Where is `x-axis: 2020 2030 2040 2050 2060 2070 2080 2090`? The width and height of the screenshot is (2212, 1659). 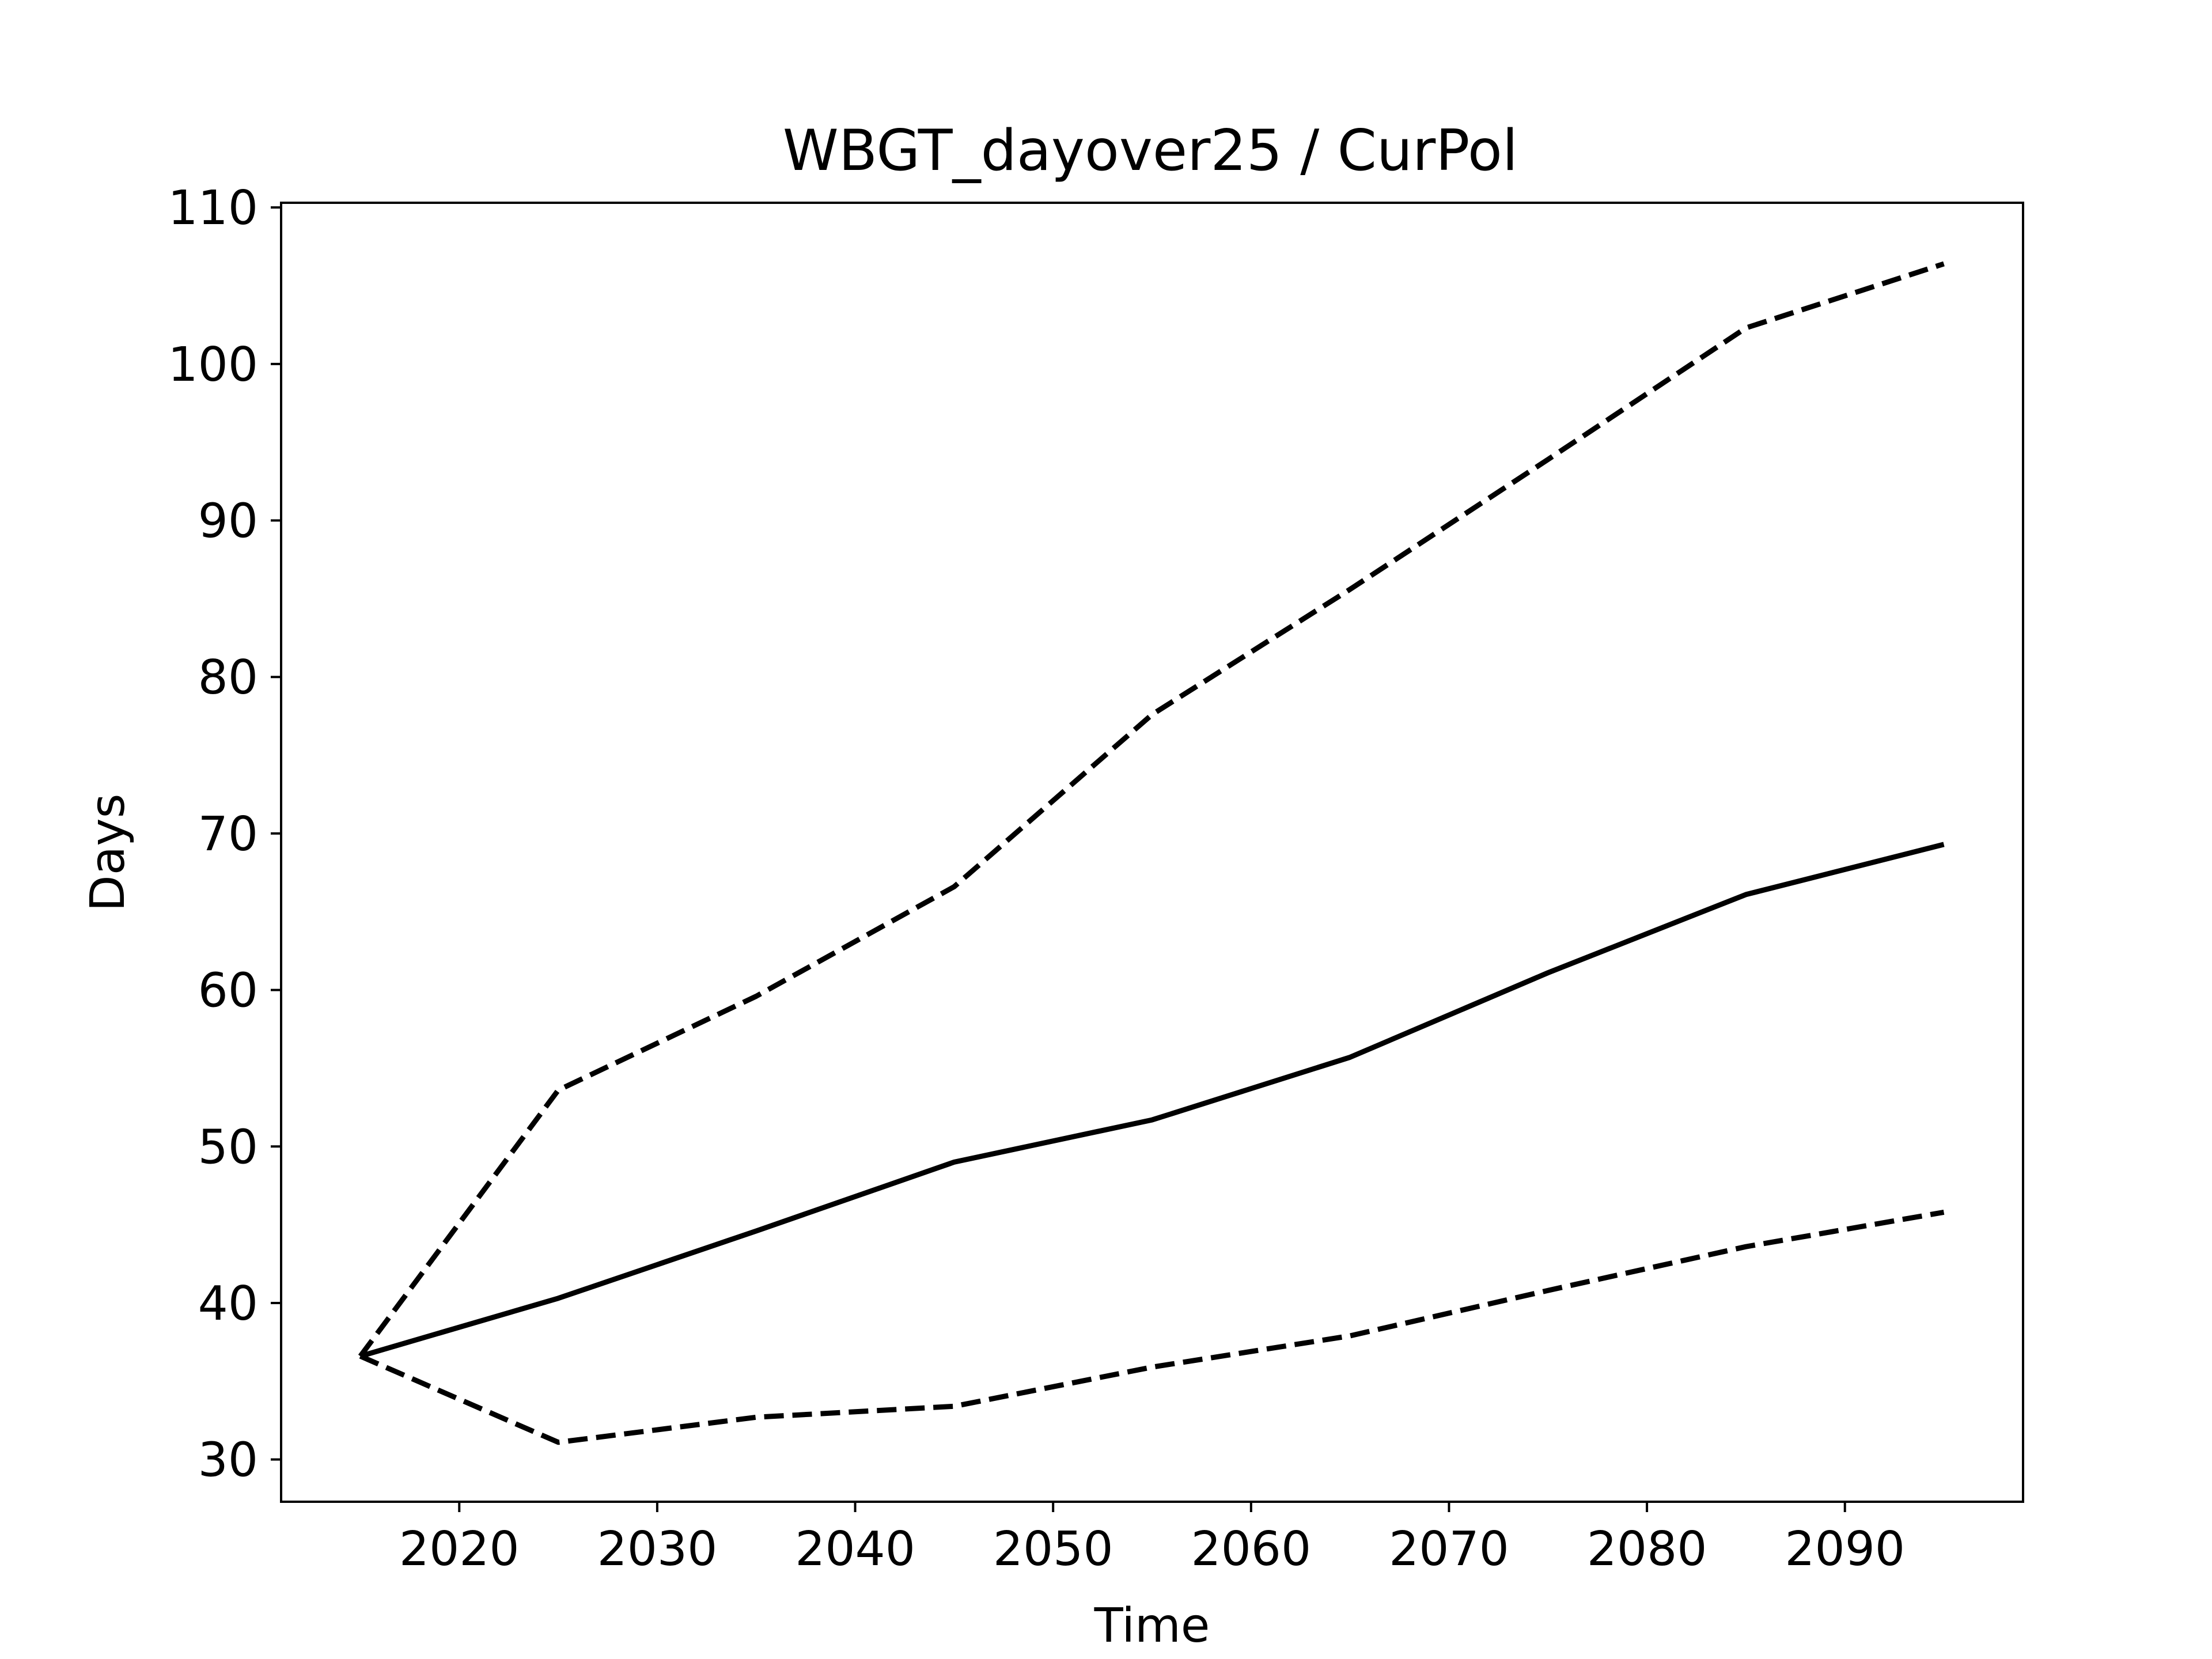 x-axis: 2020 2030 2040 2050 2060 2070 2080 2090 is located at coordinates (1152, 1539).